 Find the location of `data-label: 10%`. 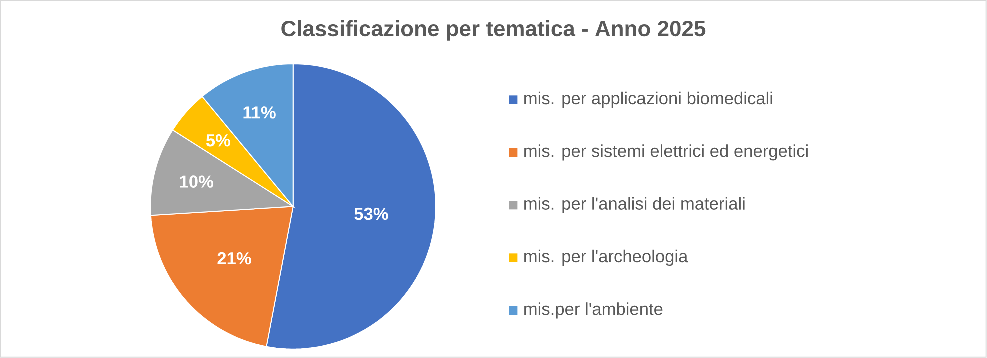

data-label: 10% is located at coordinates (197, 182).